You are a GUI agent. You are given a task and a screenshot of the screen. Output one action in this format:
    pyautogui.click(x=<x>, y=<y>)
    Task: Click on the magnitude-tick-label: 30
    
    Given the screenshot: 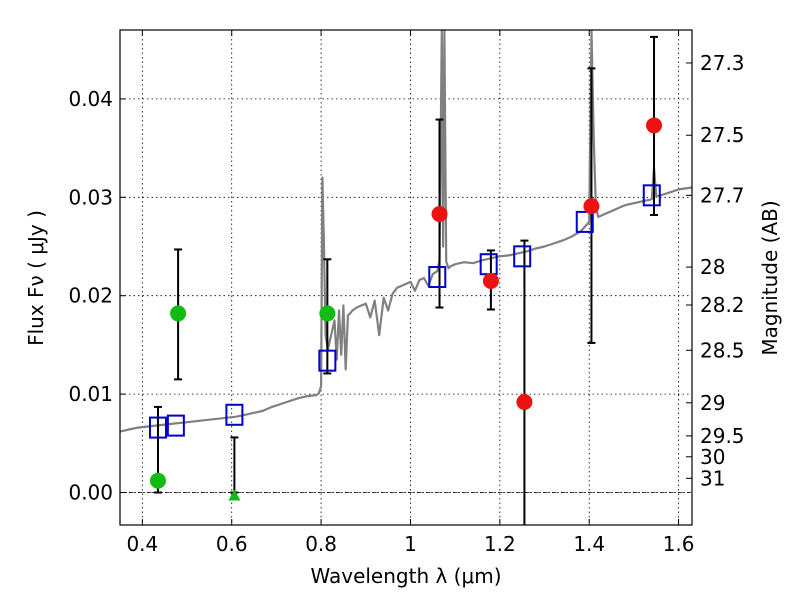 What is the action you would take?
    pyautogui.click(x=712, y=457)
    